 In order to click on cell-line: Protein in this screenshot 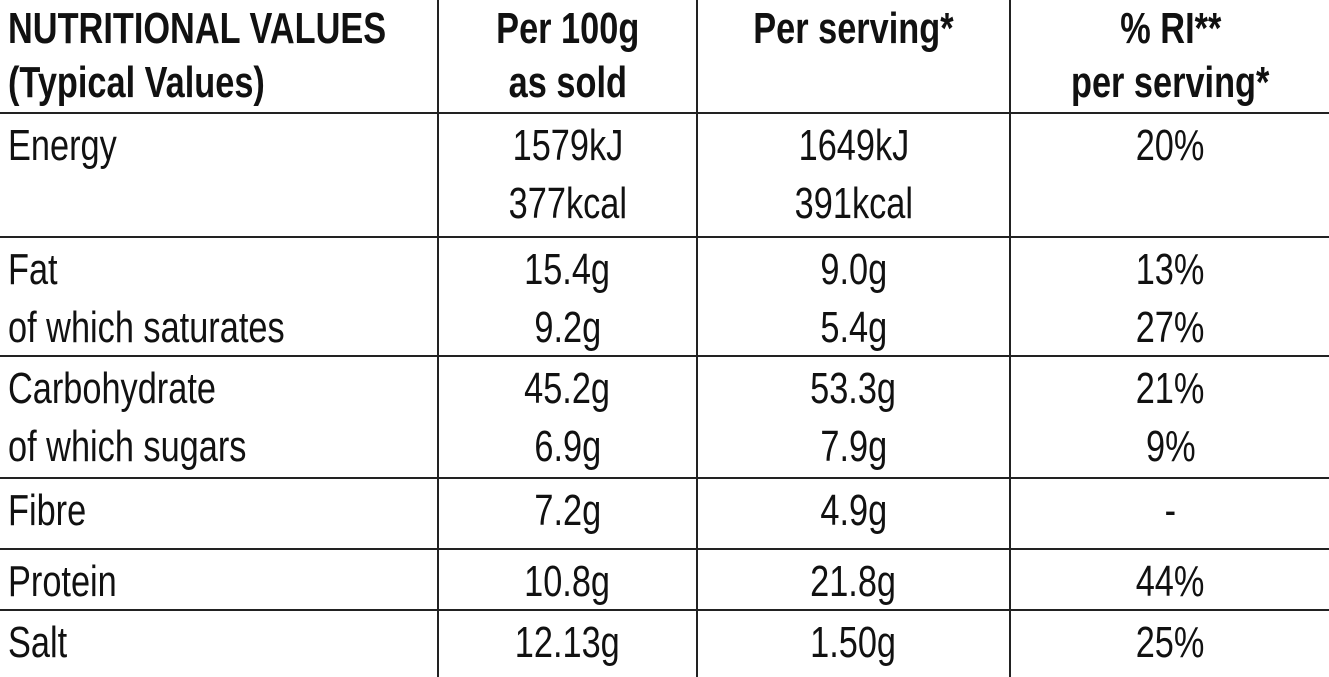, I will do `click(222, 582)`.